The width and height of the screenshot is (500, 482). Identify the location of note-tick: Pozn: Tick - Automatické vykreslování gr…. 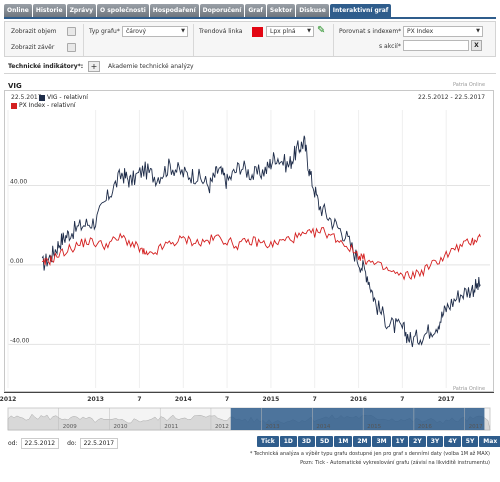
(395, 463).